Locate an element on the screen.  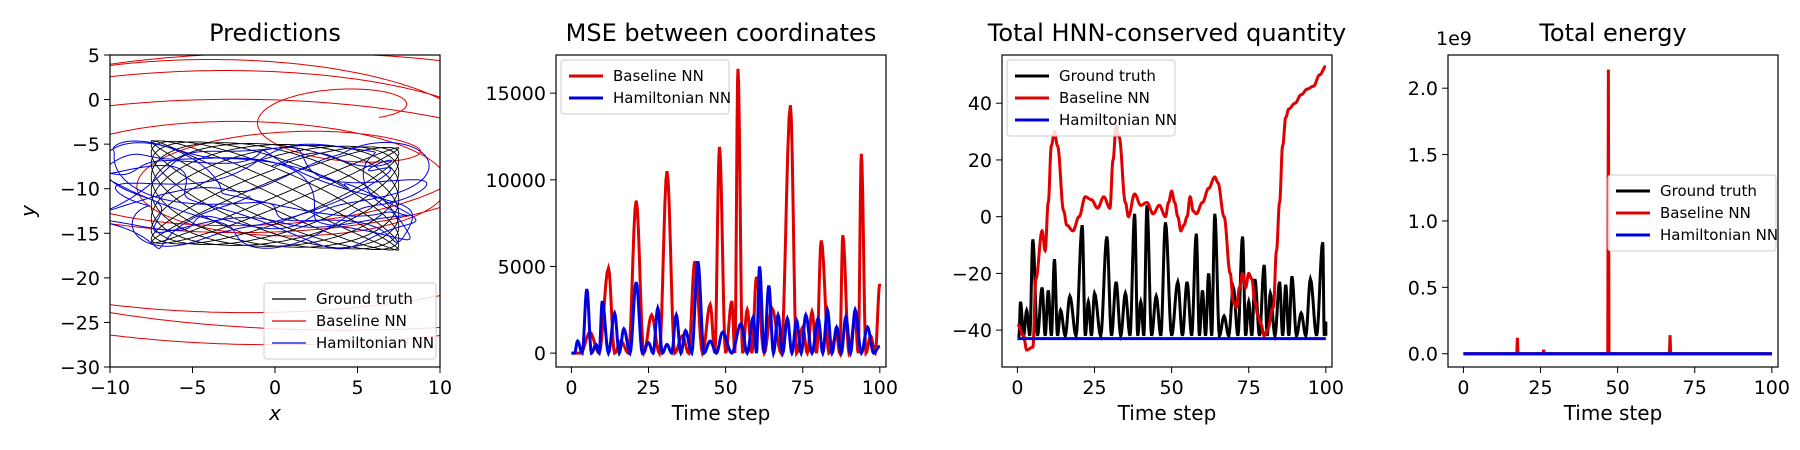
y-tick-label: 2.0 is located at coordinates (1423, 89).